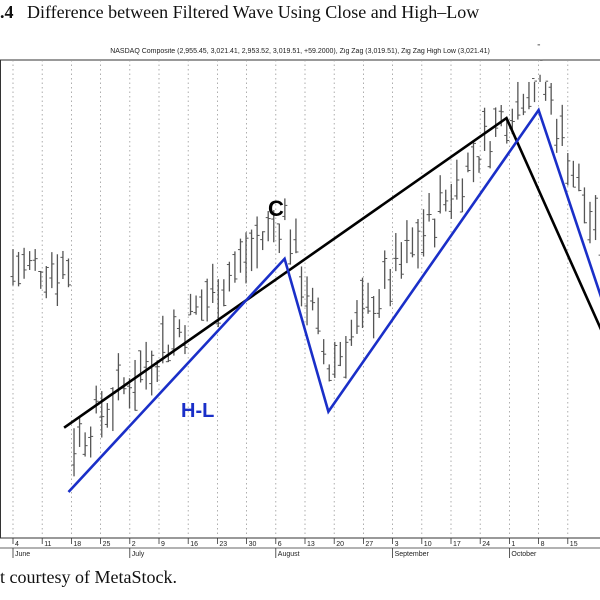 The width and height of the screenshot is (600, 600). I want to click on month-label: June, so click(22, 554).